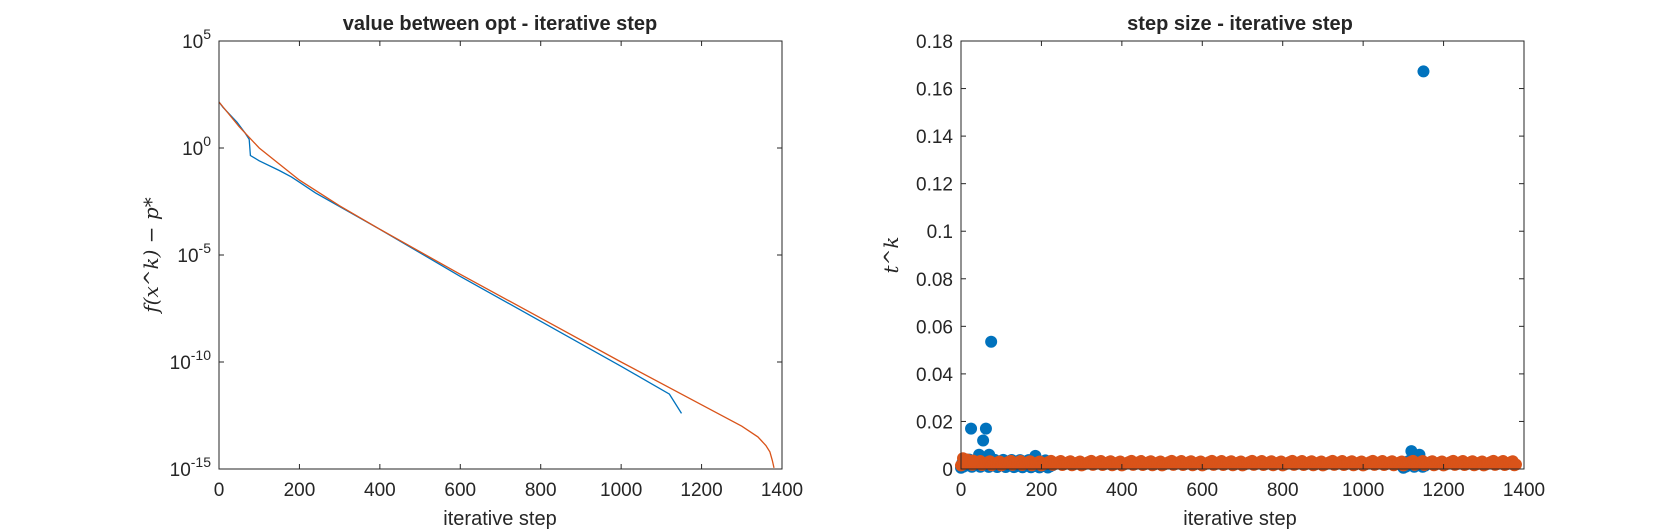 This screenshot has width=1678, height=530. I want to click on y-tick-exponent: -10, so click(201, 355).